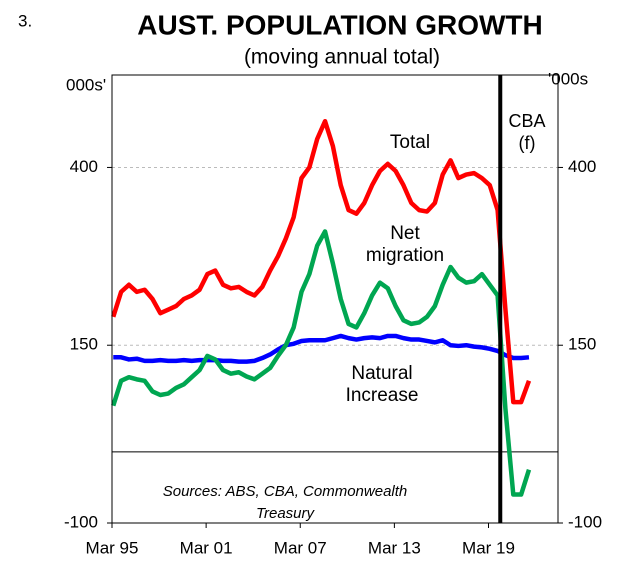 The height and width of the screenshot is (572, 633). I want to click on x-tick-label: Mar 95, so click(112, 547).